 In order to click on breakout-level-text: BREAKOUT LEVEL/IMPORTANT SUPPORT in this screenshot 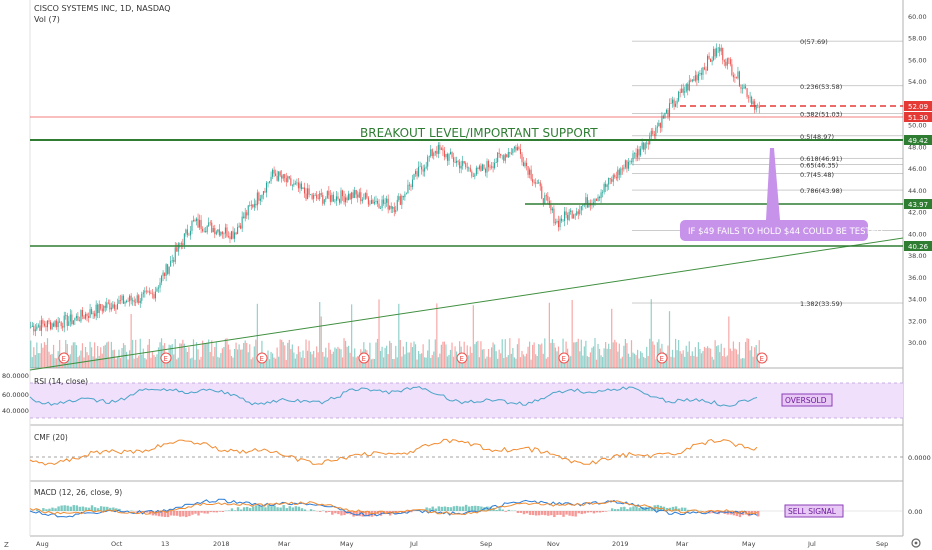, I will do `click(479, 133)`.